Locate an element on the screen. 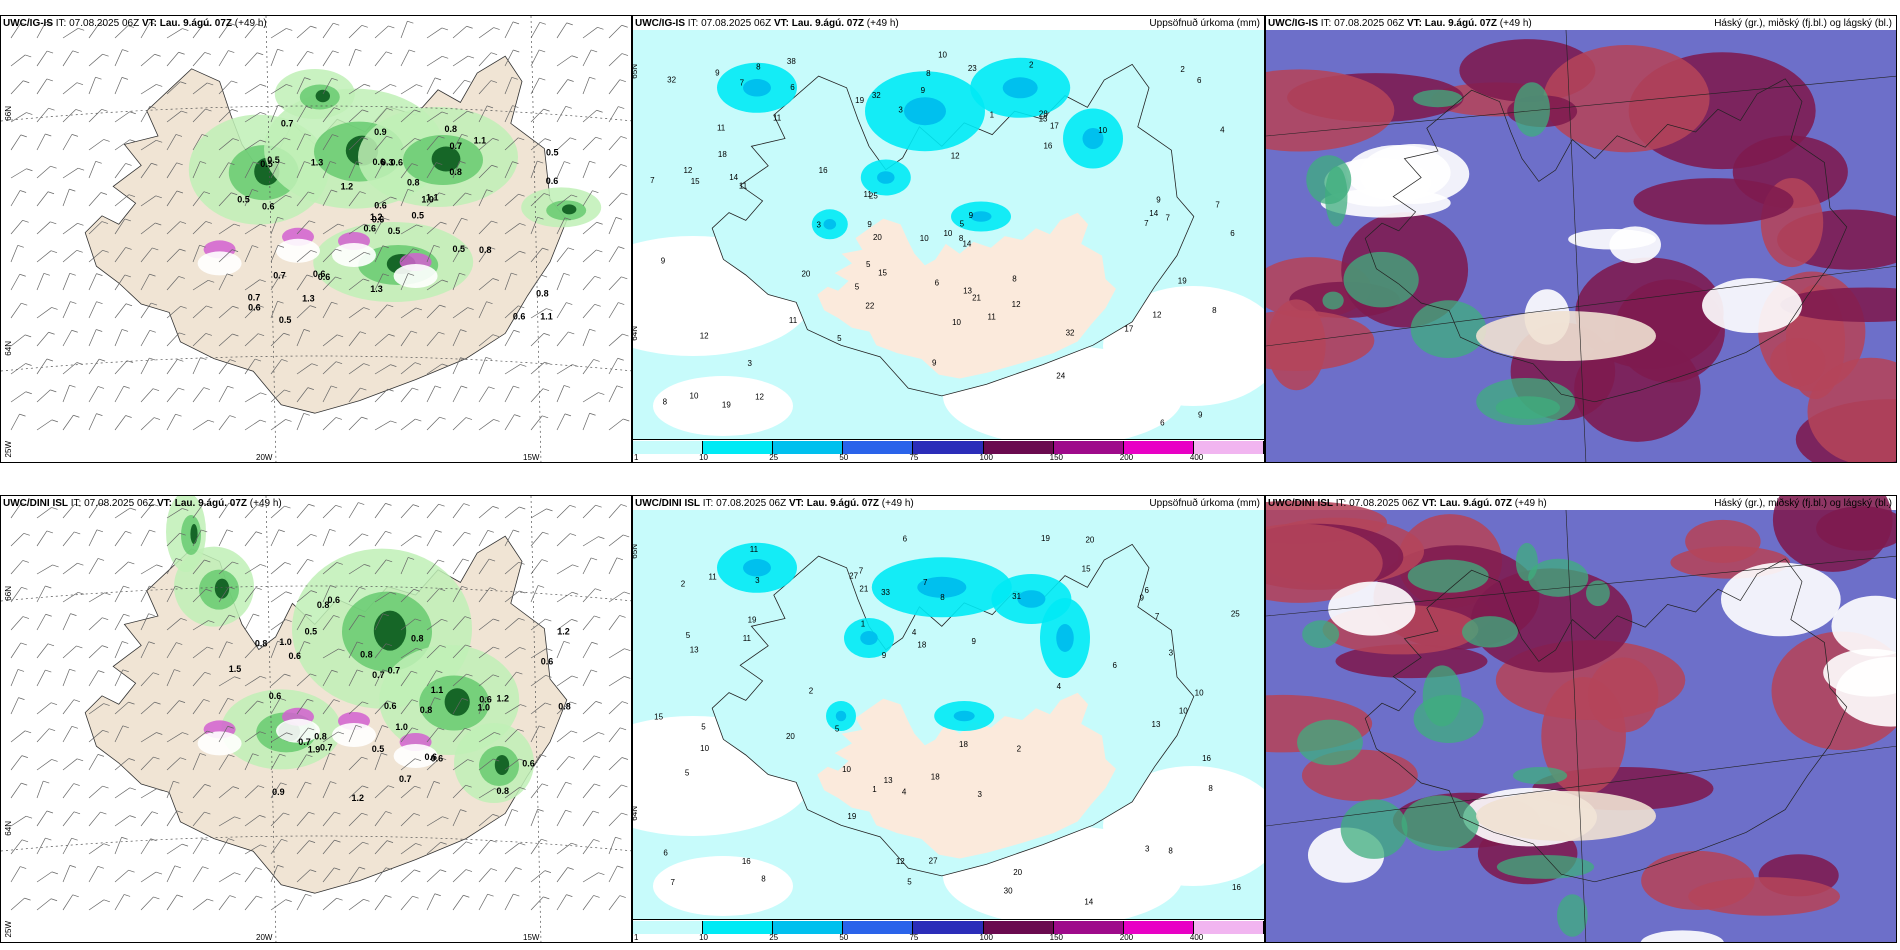 This screenshot has width=1900, height=950. precip-value-label: 1.2 is located at coordinates (563, 631).